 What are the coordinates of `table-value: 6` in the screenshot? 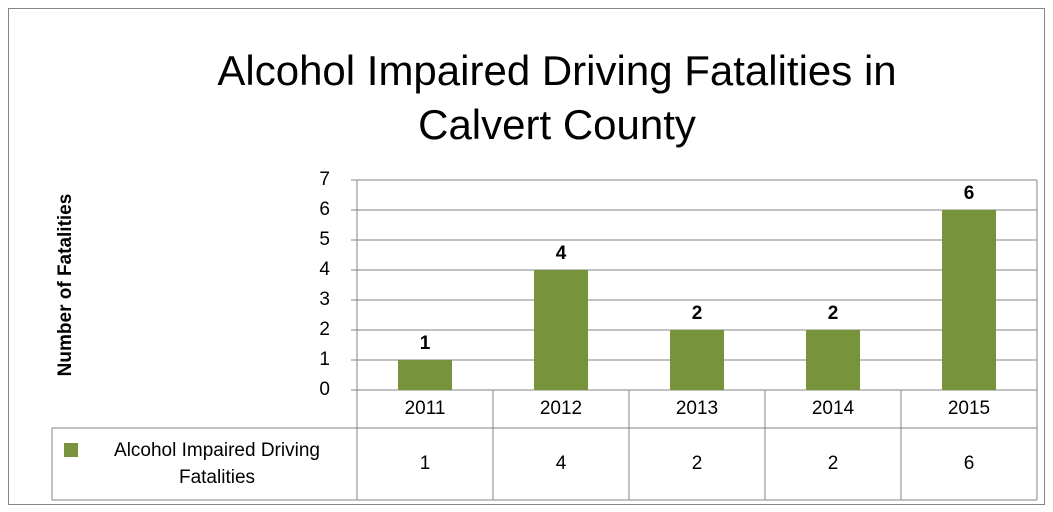 It's located at (969, 463).